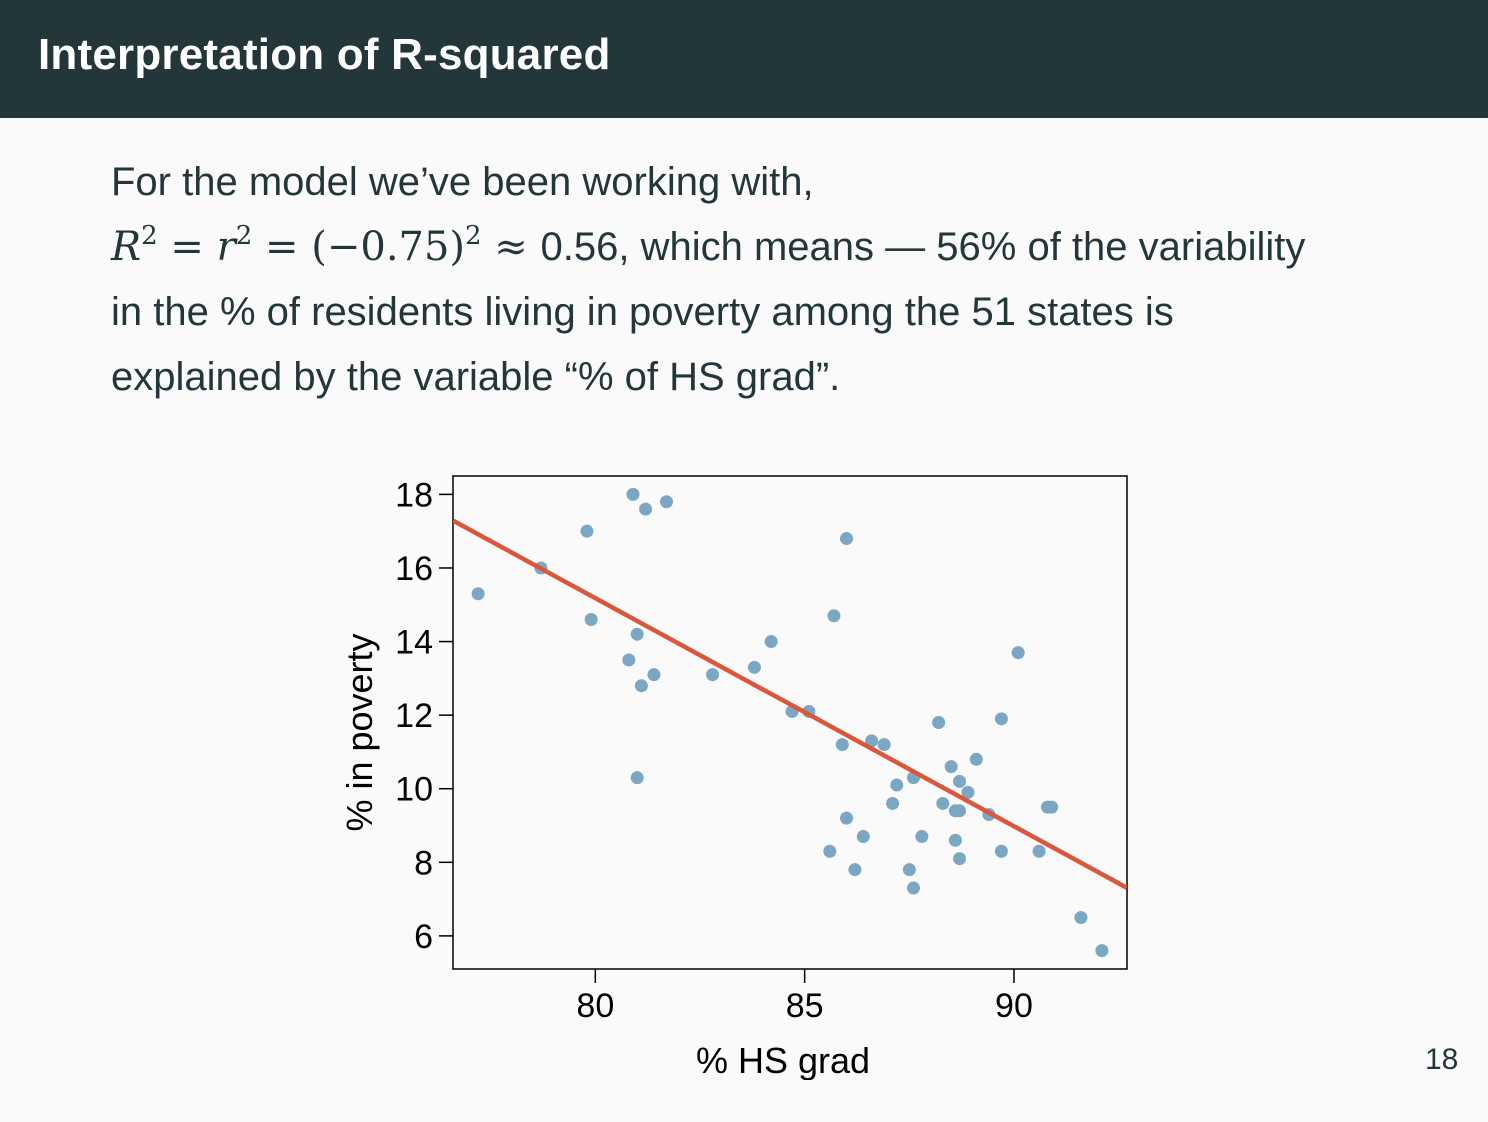  What do you see at coordinates (595, 1006) in the screenshot?
I see `x-tick-label: 80` at bounding box center [595, 1006].